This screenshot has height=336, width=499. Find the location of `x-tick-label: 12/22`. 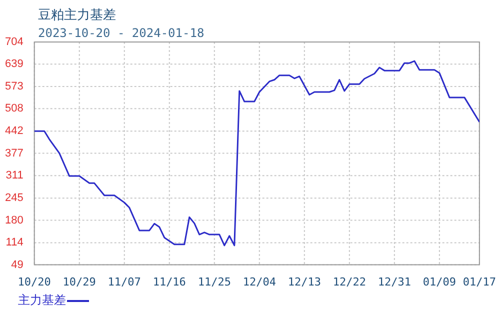

x-tick-label: 12/22 is located at coordinates (349, 281).